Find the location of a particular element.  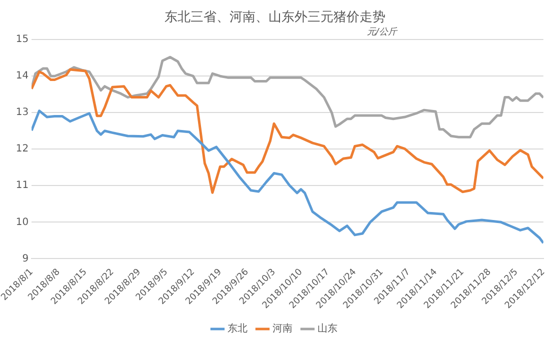

chart-title: 东北三省、河南、山东外三元猪价走势 is located at coordinates (275, 18).